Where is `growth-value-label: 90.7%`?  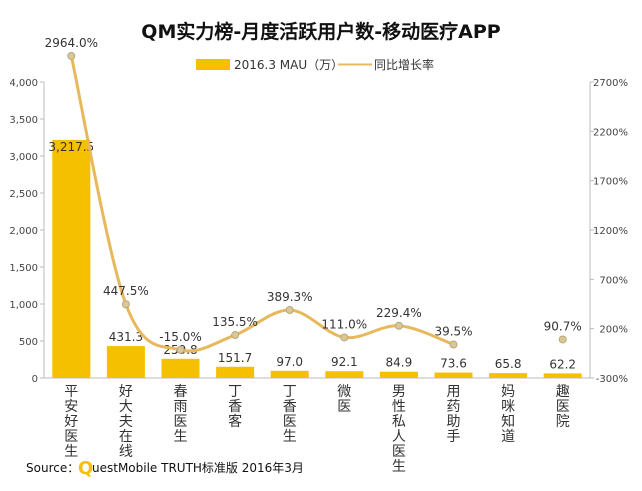
growth-value-label: 90.7% is located at coordinates (563, 326).